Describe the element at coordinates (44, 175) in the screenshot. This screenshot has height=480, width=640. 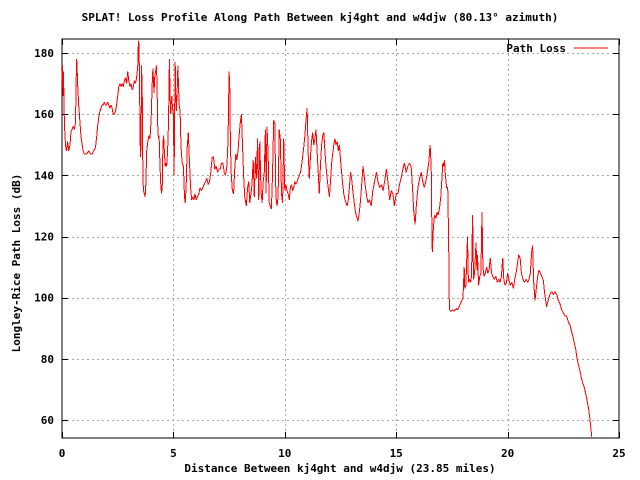
I see `y-tick-label: 140` at that location.